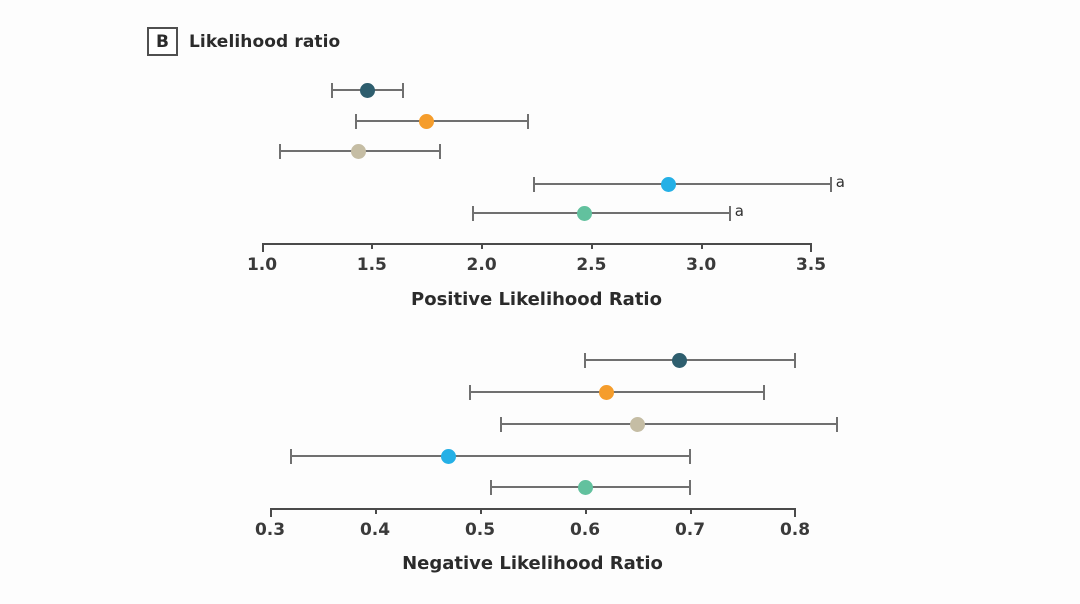 Image resolution: width=1080 pixels, height=604 pixels. What do you see at coordinates (795, 530) in the screenshot?
I see `x-axis-tick-label: 0.8` at bounding box center [795, 530].